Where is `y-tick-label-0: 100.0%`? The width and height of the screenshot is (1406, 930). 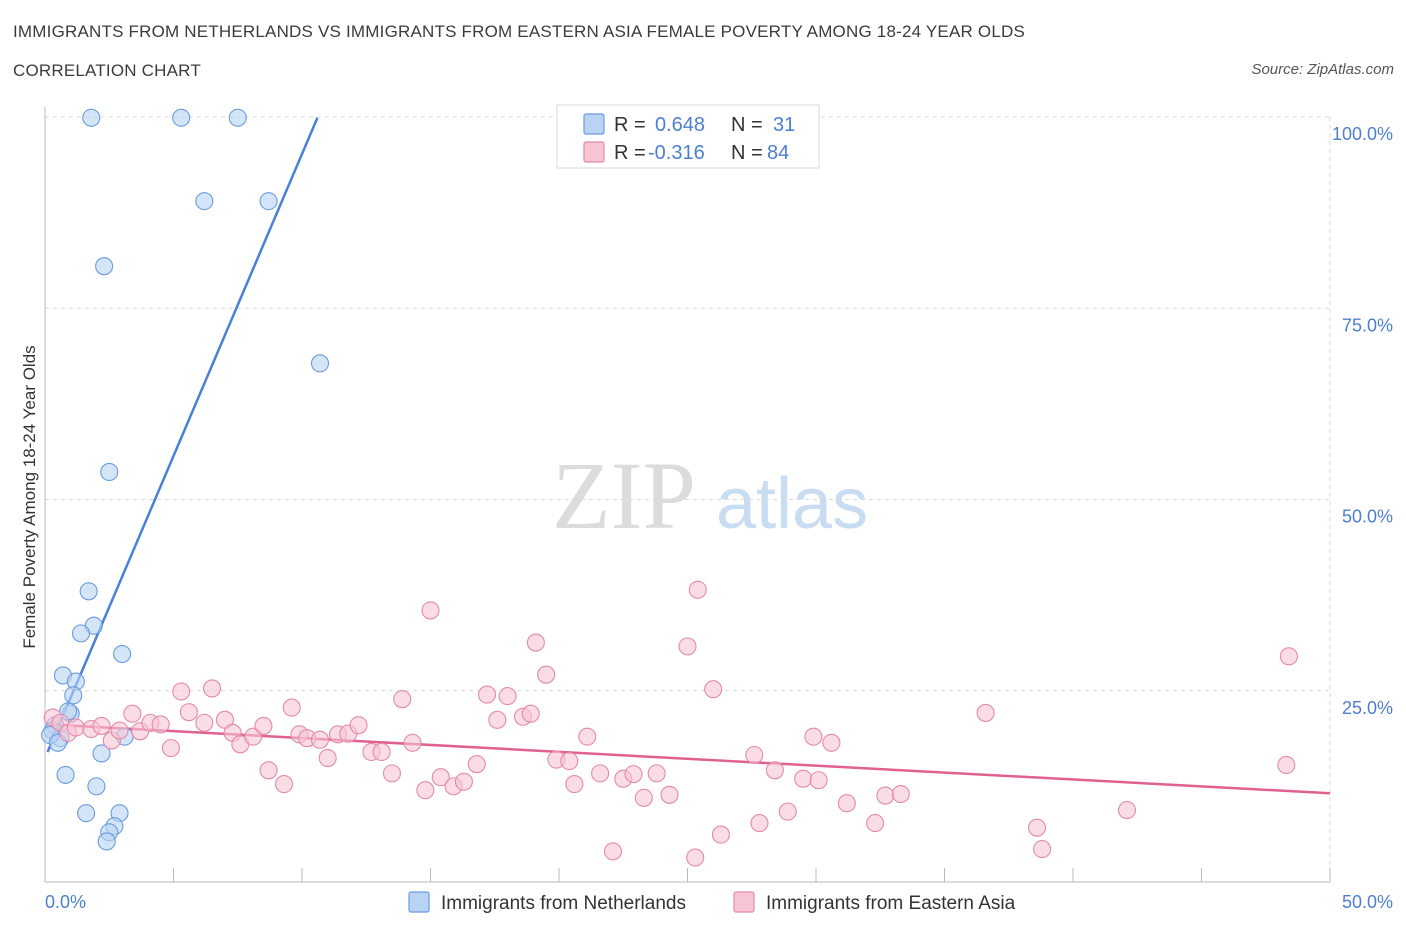
y-tick-label-0: 100.0% is located at coordinates (1362, 134).